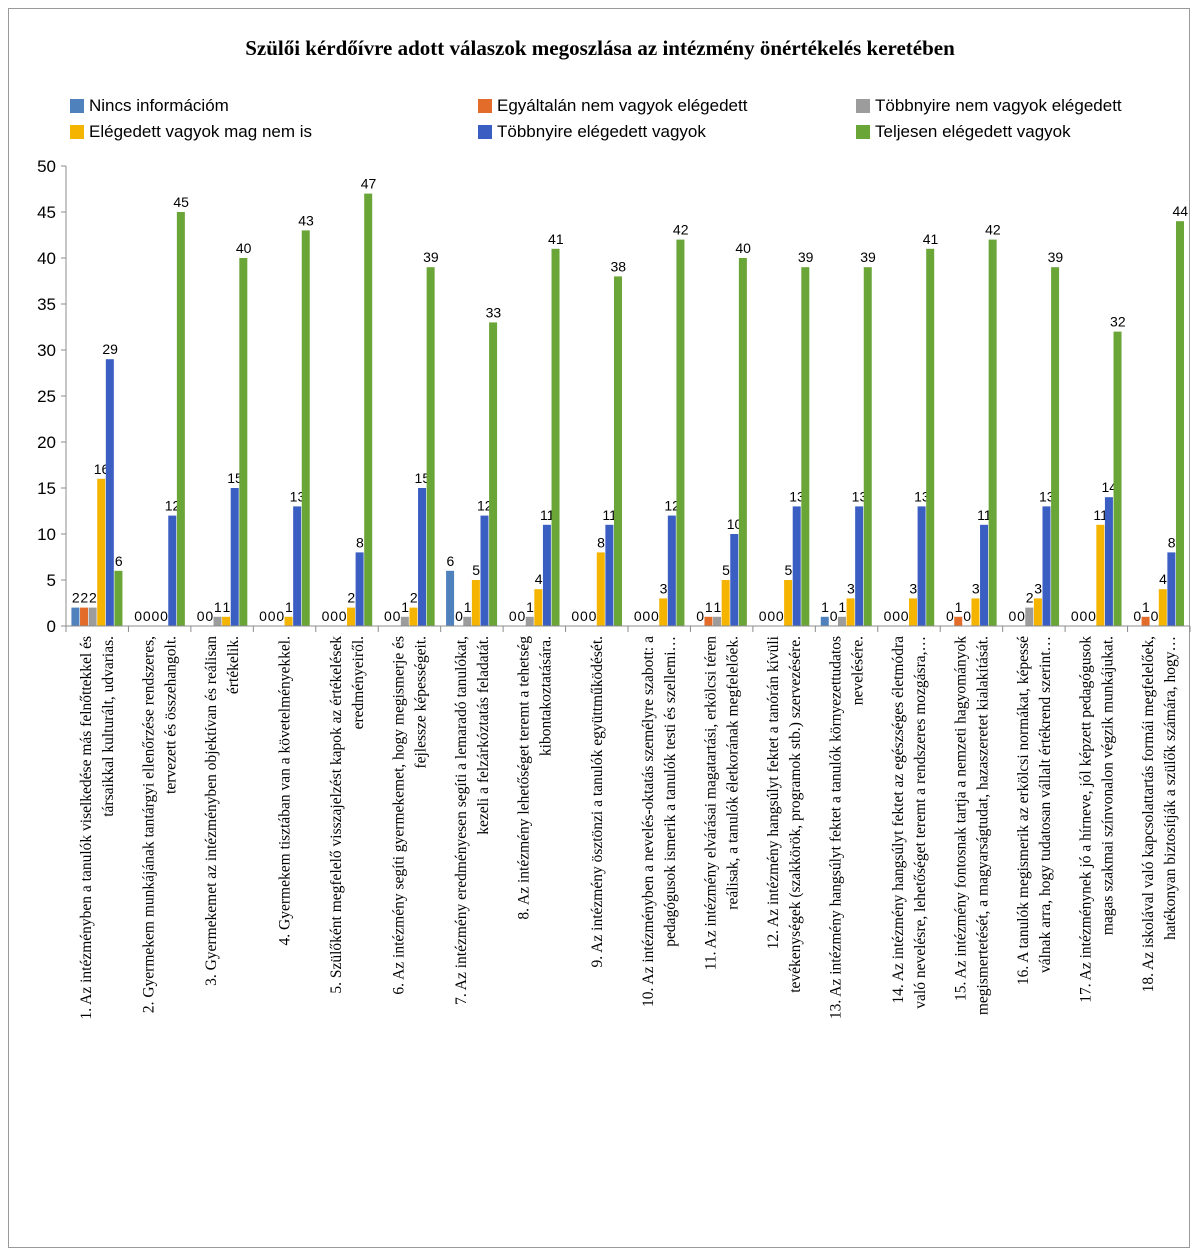  I want to click on bar-value-label: 4, so click(539, 579).